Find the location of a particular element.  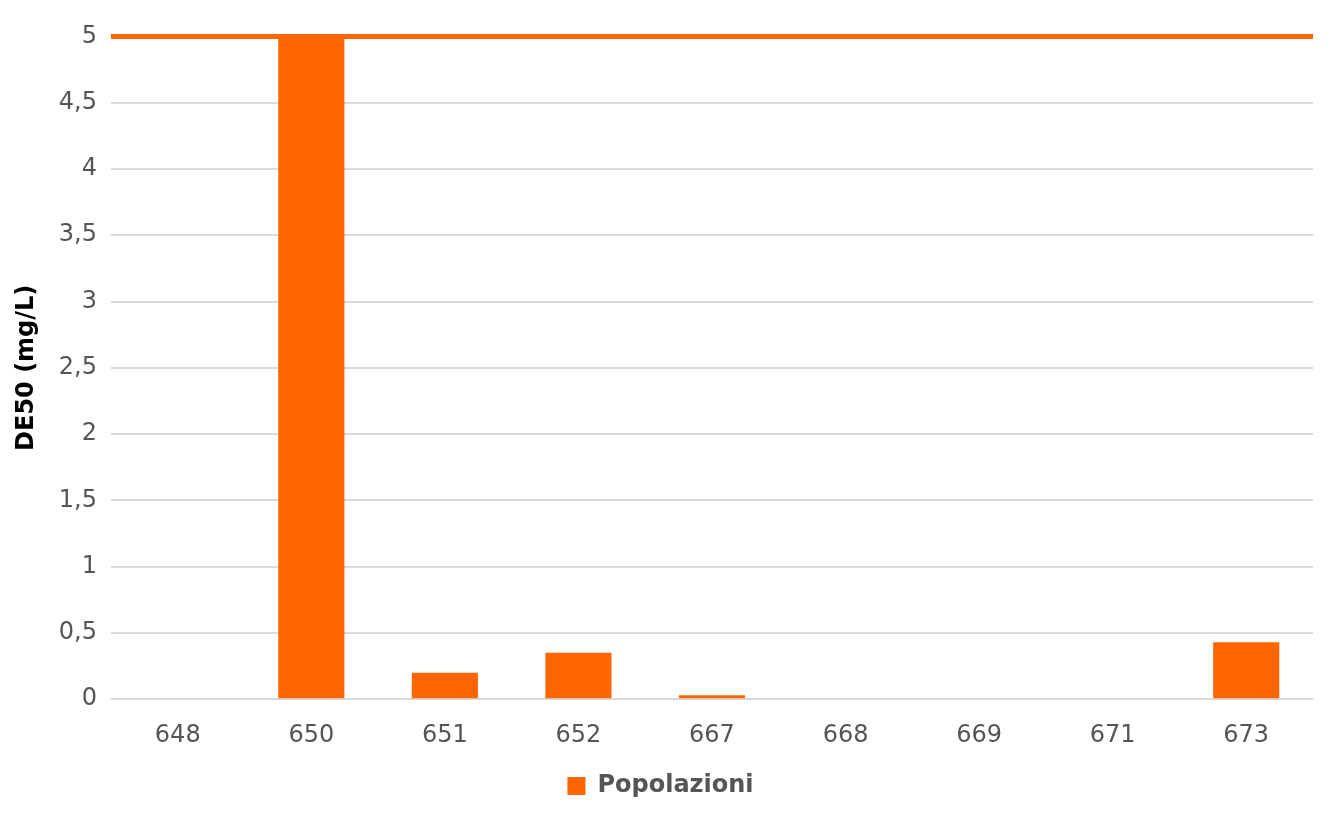

x-tick-label: 651 is located at coordinates (444, 733).